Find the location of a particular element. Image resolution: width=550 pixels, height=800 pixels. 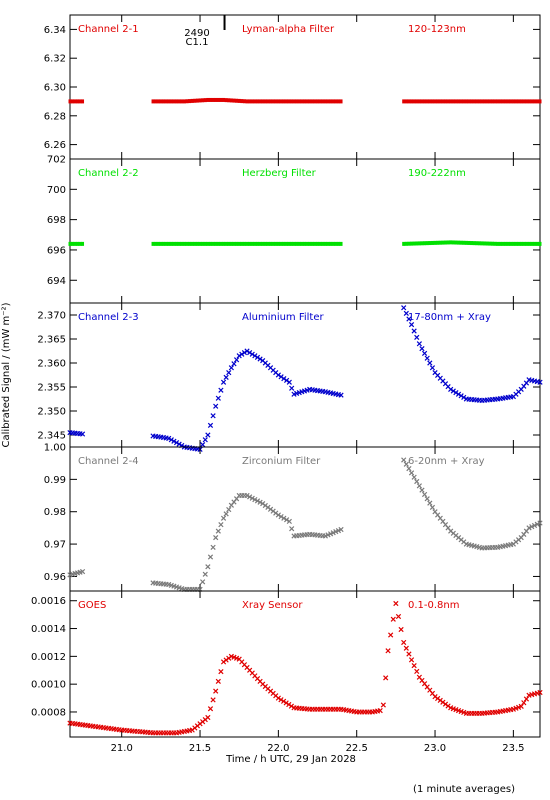

y-tick-label: 0.97 is located at coordinates (55, 545).